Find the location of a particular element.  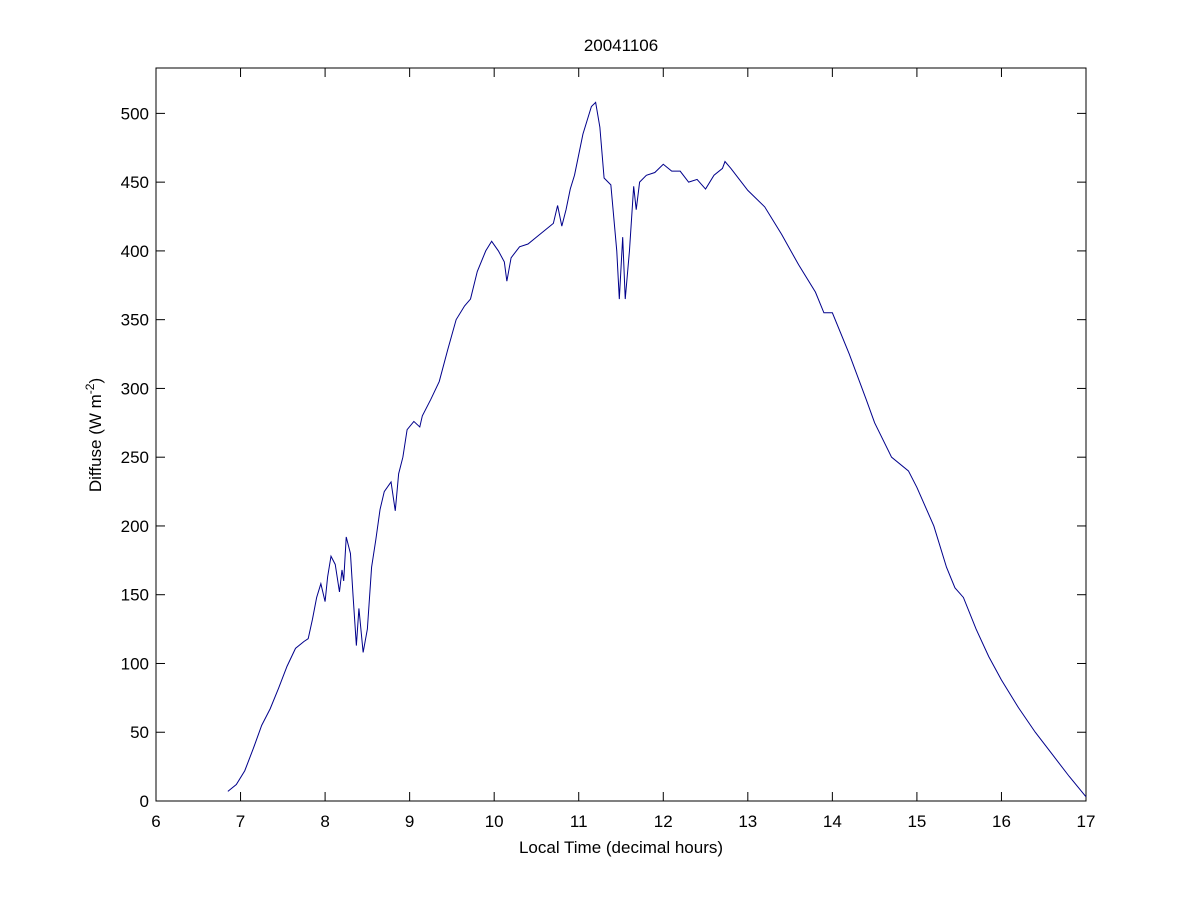

y-axis-label: Diffuse (W m-2) is located at coordinates (94, 435).